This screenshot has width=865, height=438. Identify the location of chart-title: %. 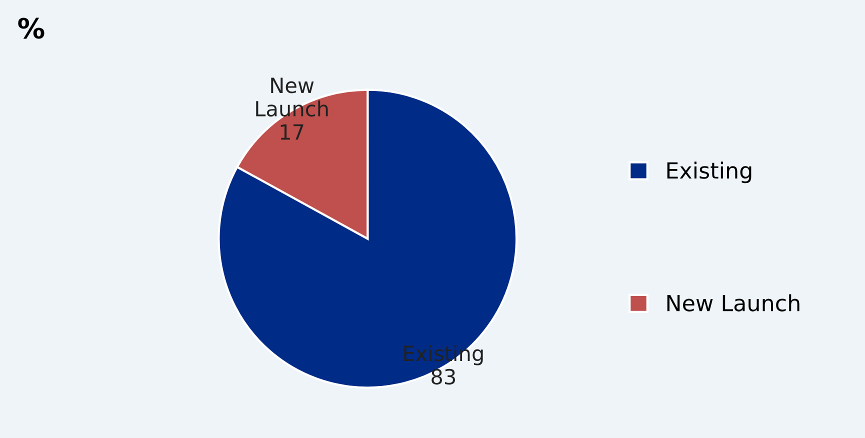
(31, 28).